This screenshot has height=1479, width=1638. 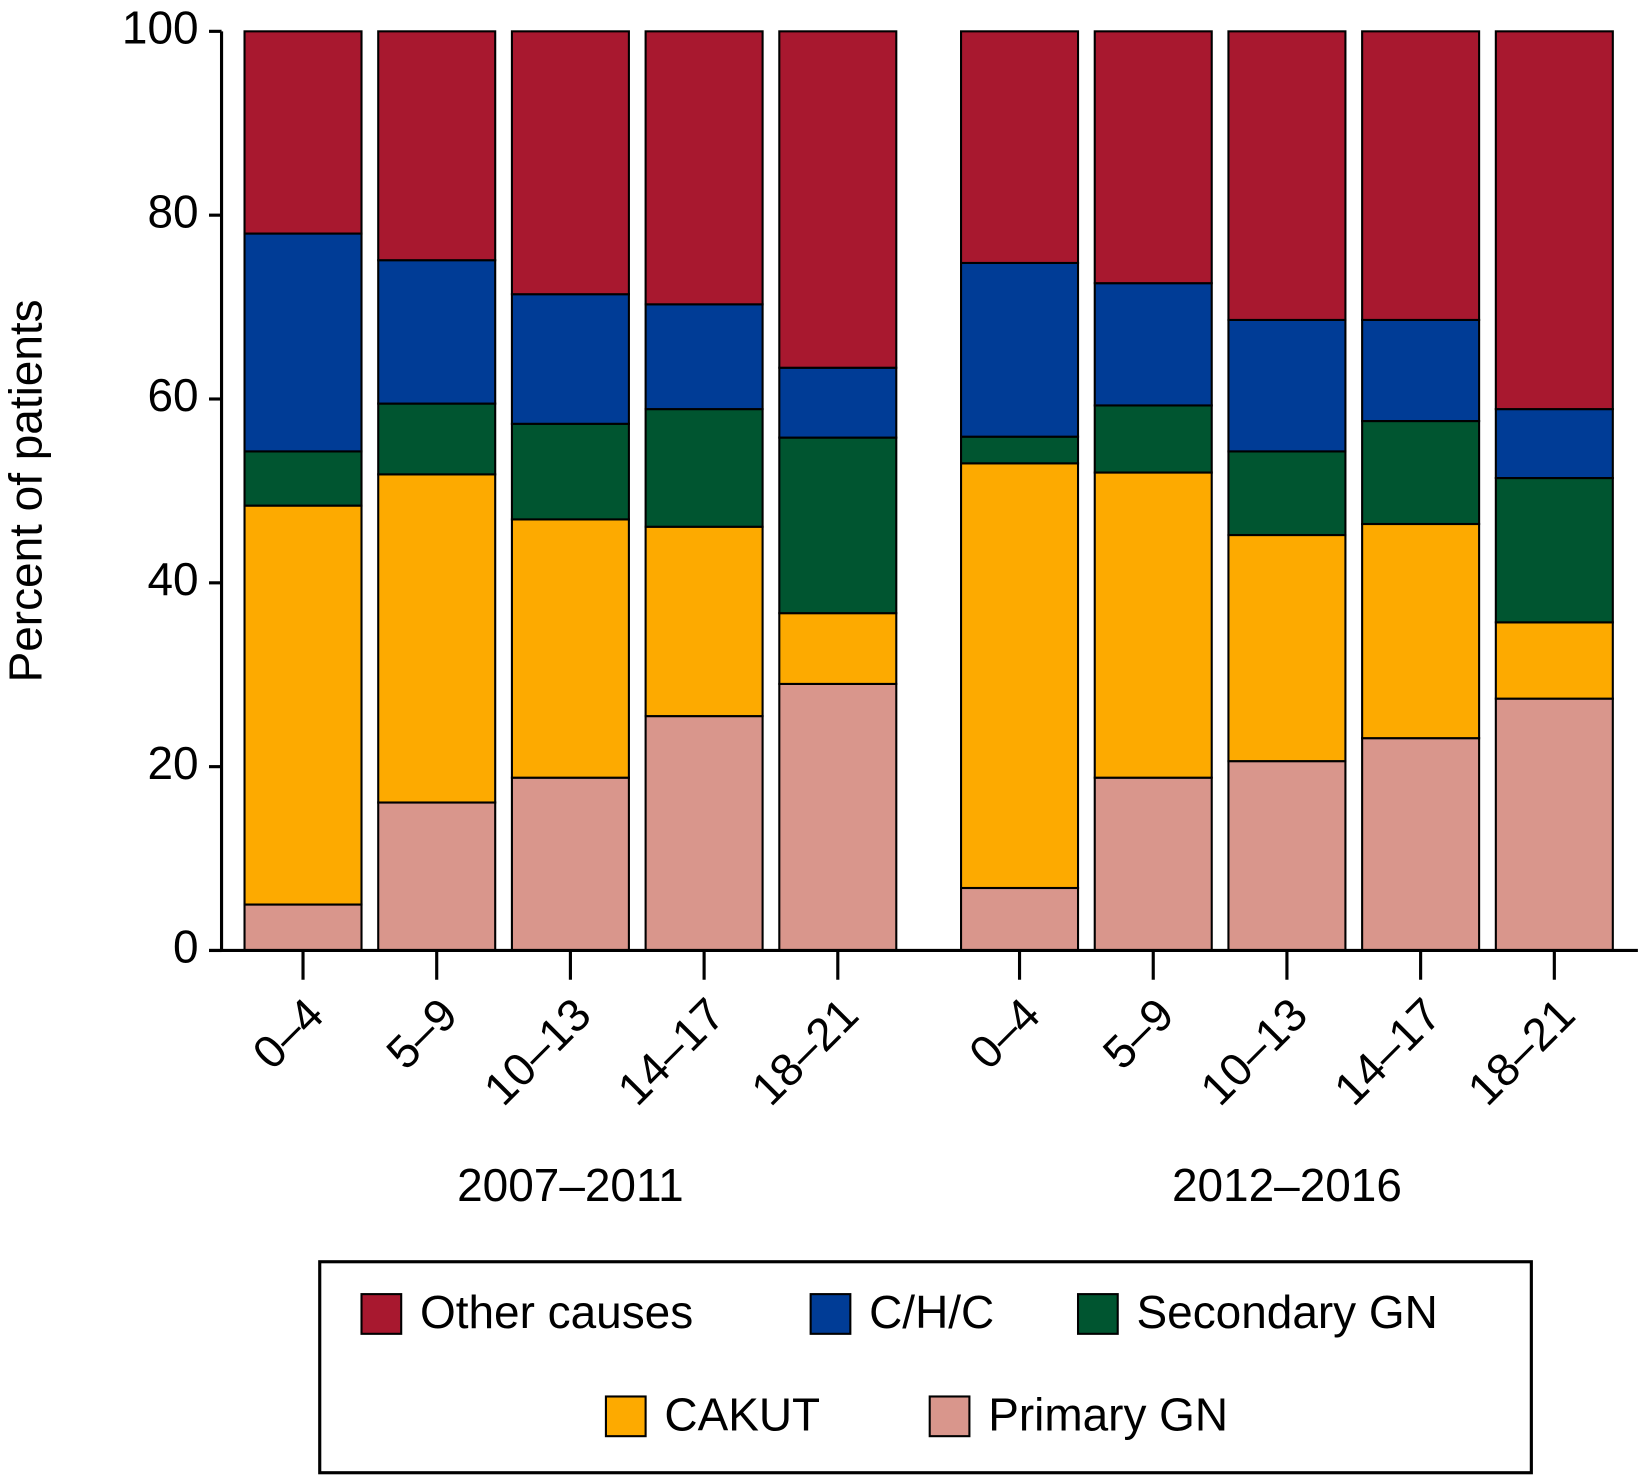 What do you see at coordinates (556, 1312) in the screenshot?
I see `legend-label: Other causes` at bounding box center [556, 1312].